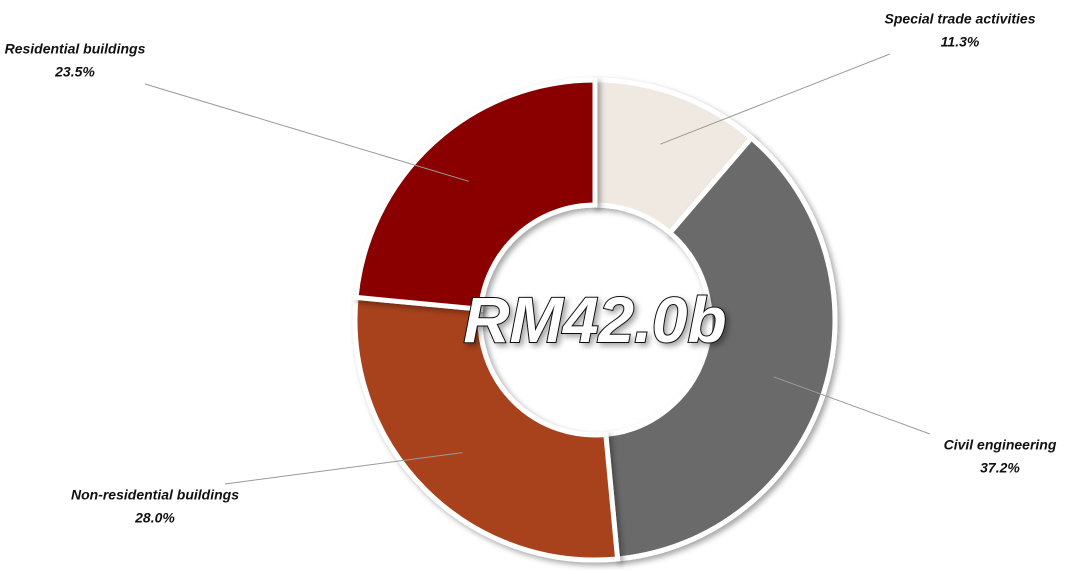 Image resolution: width=1084 pixels, height=570 pixels. I want to click on category-label: Residential buildings, so click(75, 49).